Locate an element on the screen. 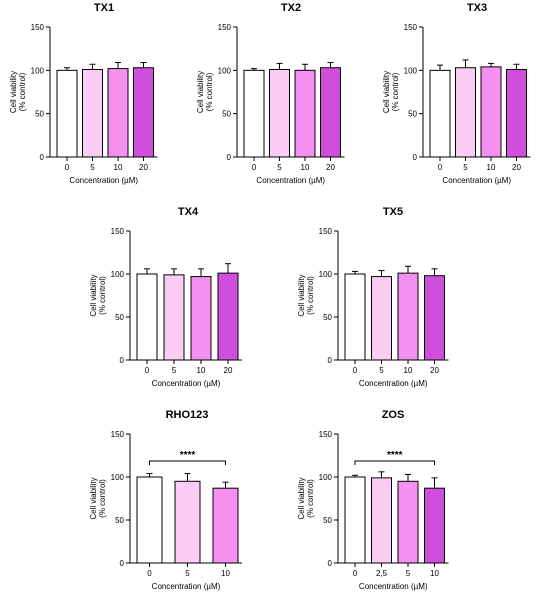 Image resolution: width=550 pixels, height=597 pixels. chart-title: TX4 is located at coordinates (188, 212).